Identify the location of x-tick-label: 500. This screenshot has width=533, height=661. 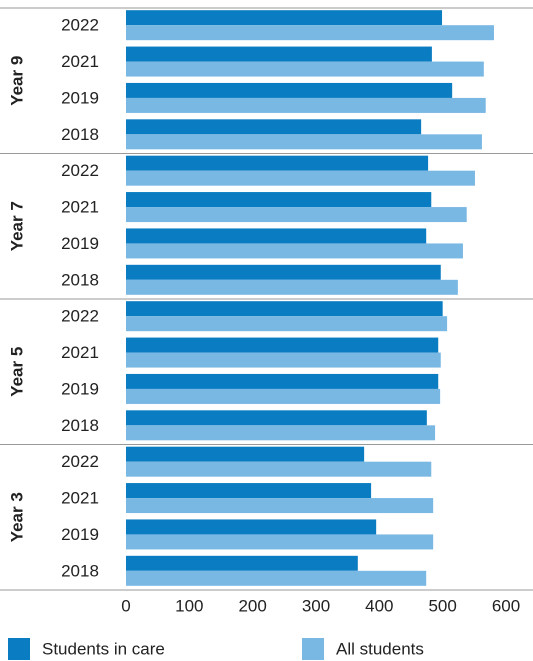
(442, 605).